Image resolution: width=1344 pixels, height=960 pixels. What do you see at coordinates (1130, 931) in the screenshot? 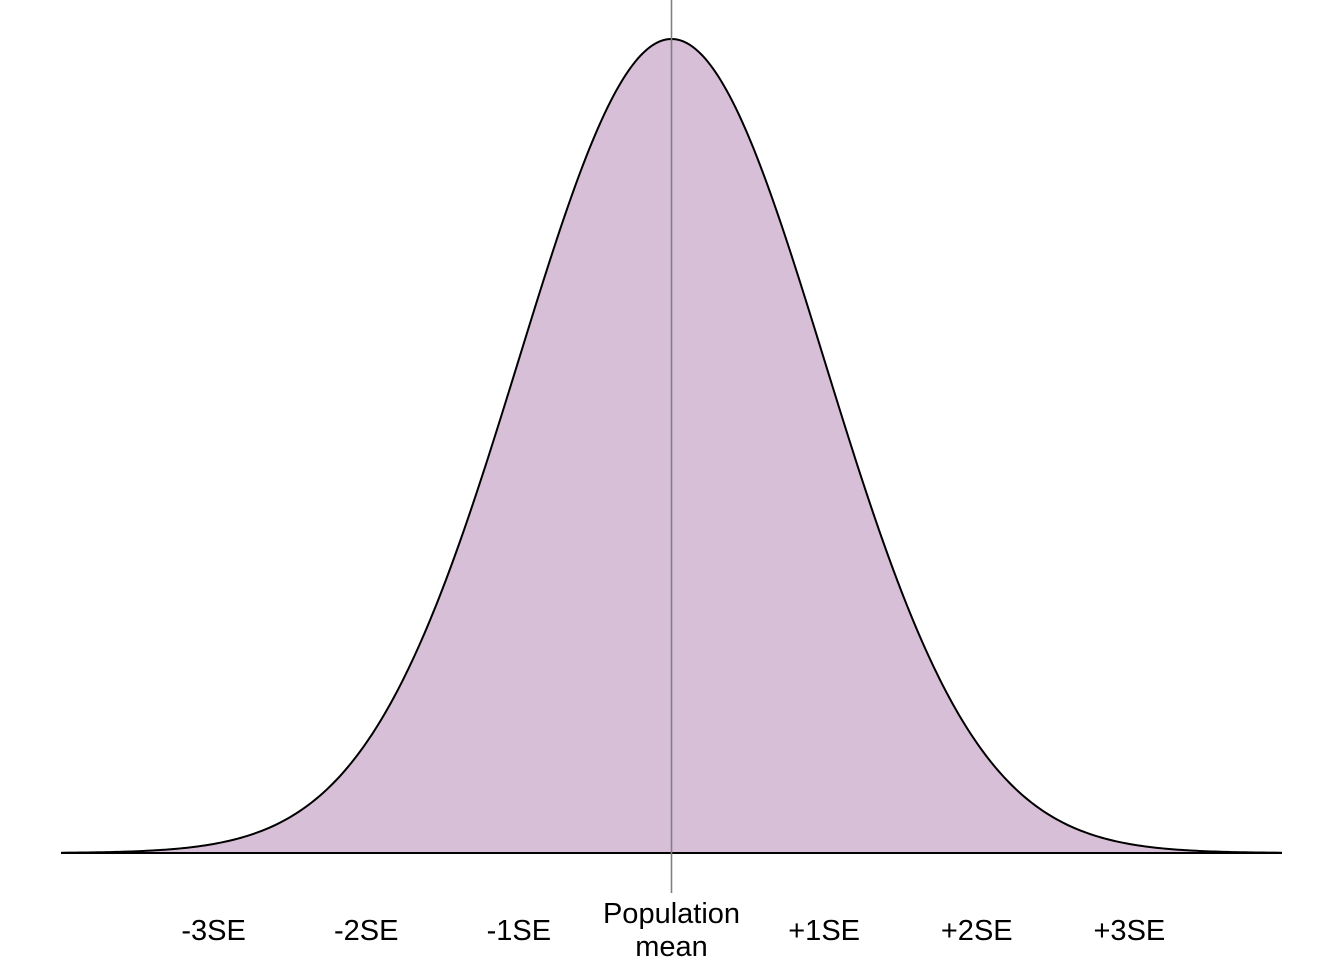
I see `tick-label-6: +3SE` at bounding box center [1130, 931].